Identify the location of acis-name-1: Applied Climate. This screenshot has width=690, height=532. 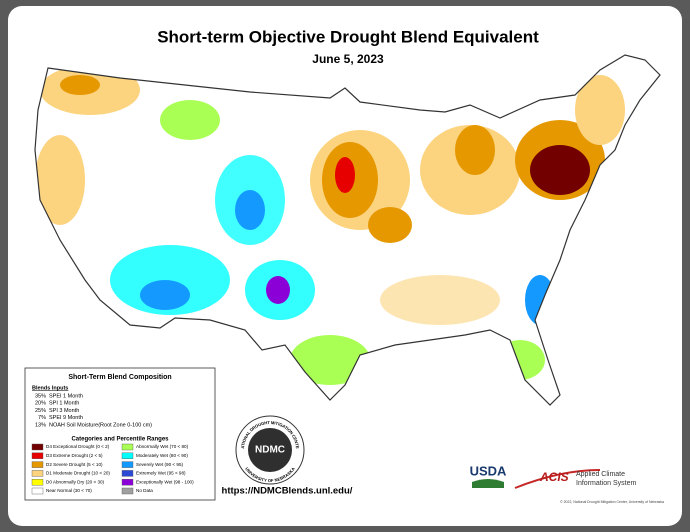
(600, 474).